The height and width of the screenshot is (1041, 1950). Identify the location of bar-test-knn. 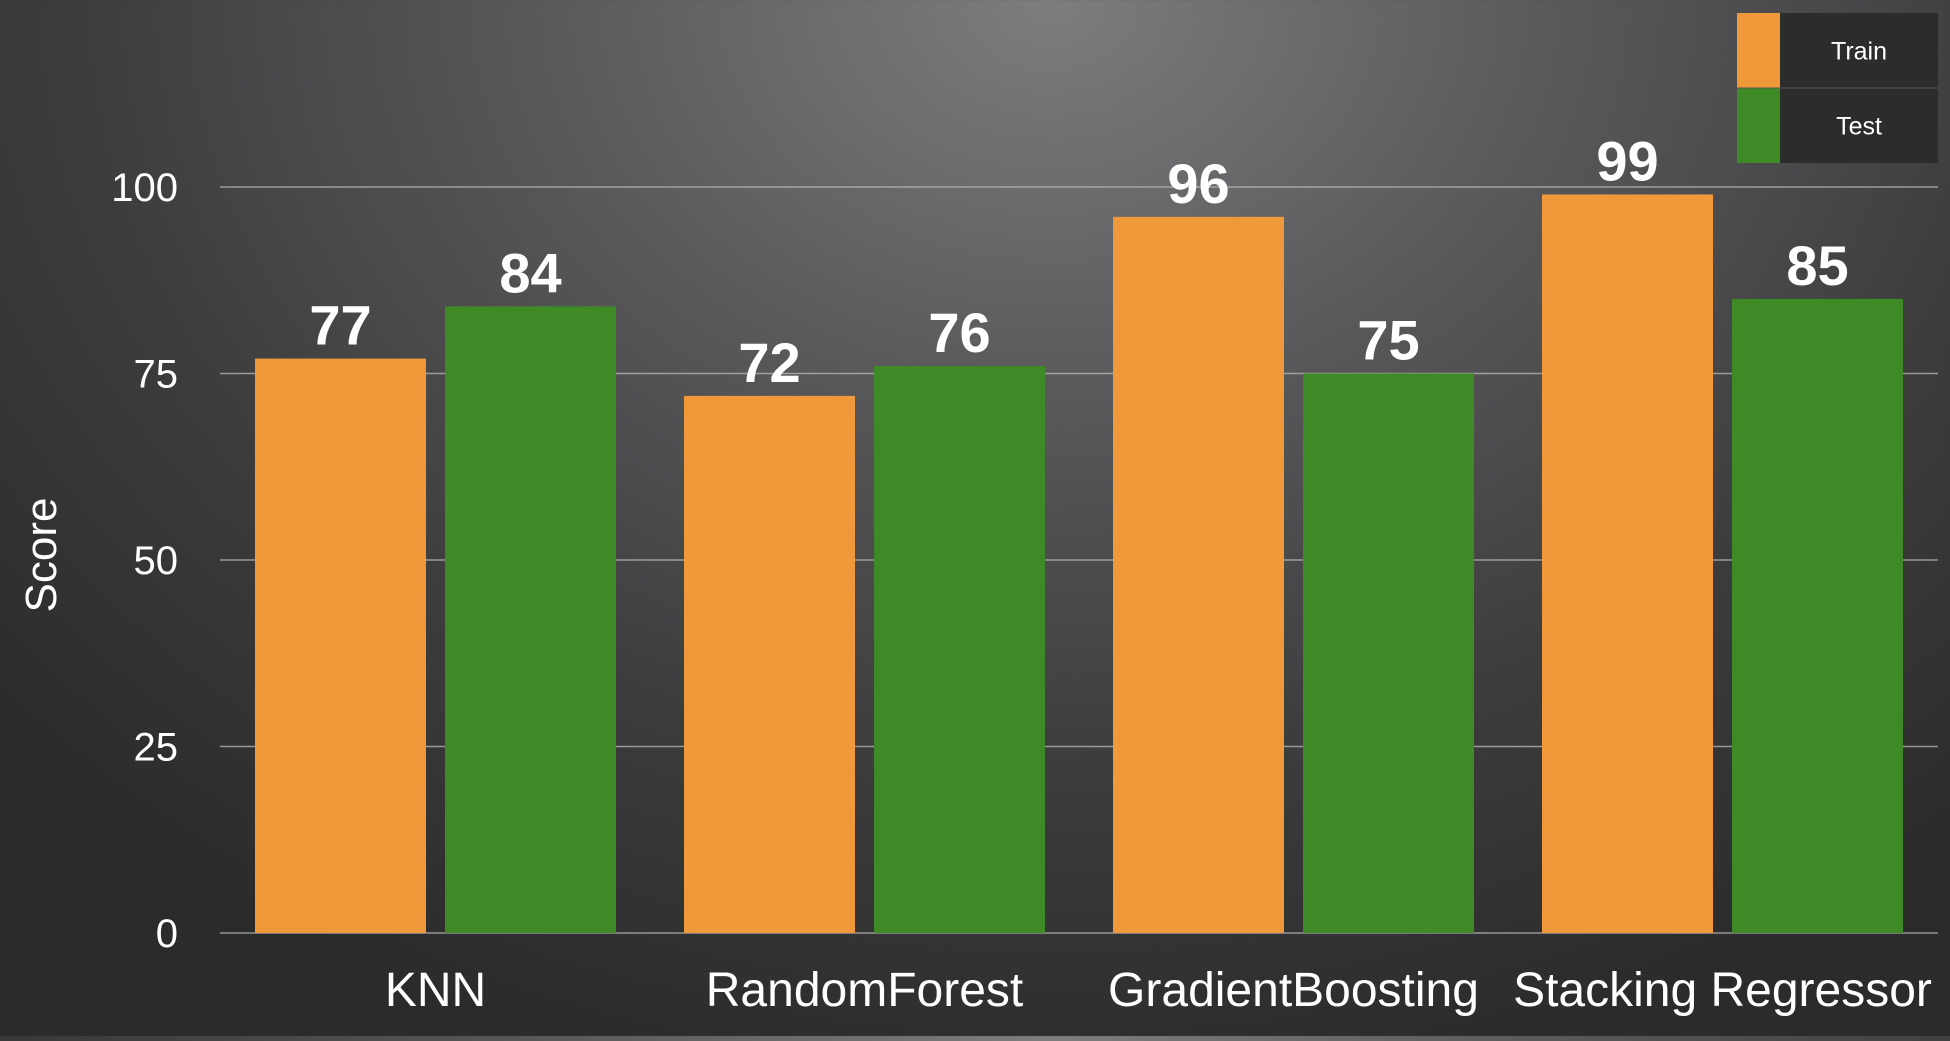
(530, 619).